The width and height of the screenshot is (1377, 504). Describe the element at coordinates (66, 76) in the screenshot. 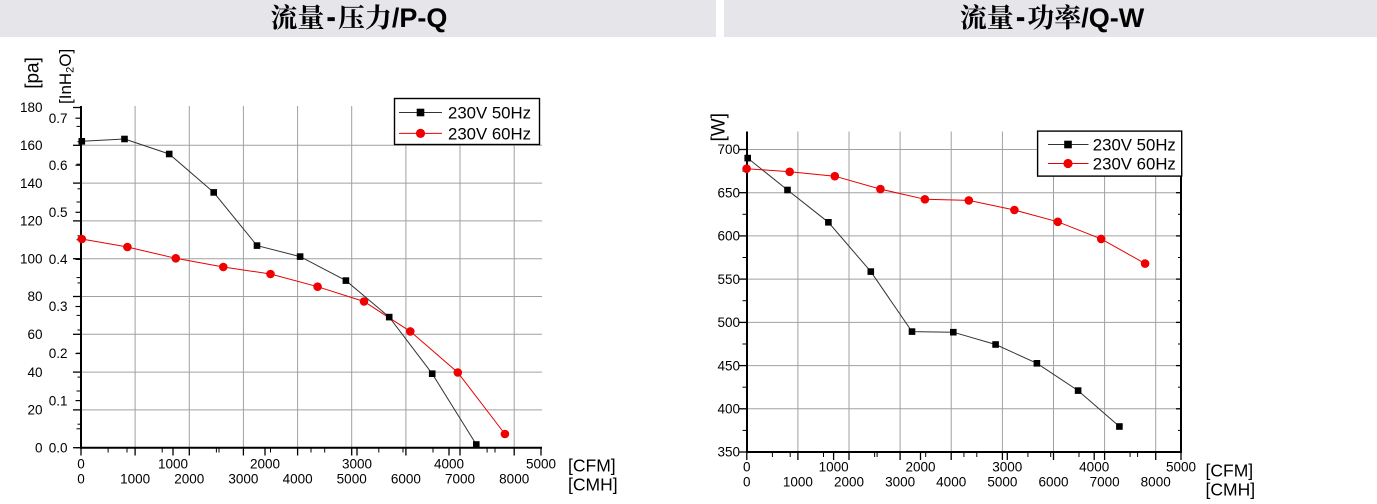

I see `svg-text: [InH2O]` at that location.